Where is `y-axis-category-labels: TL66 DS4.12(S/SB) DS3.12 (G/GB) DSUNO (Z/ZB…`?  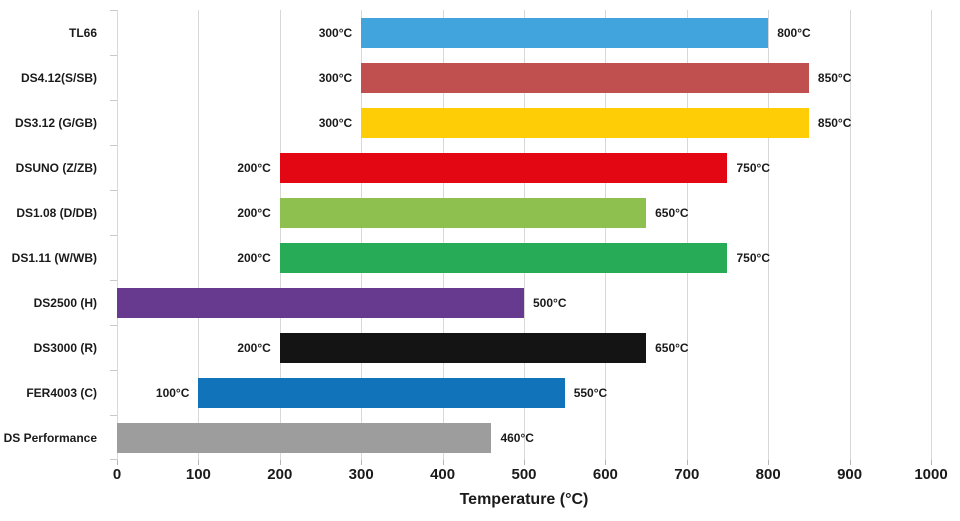
y-axis-category-labels: TL66 DS4.12(S/SB) DS3.12 (G/GB) DSUNO (Z/ZB… is located at coordinates (53, 235).